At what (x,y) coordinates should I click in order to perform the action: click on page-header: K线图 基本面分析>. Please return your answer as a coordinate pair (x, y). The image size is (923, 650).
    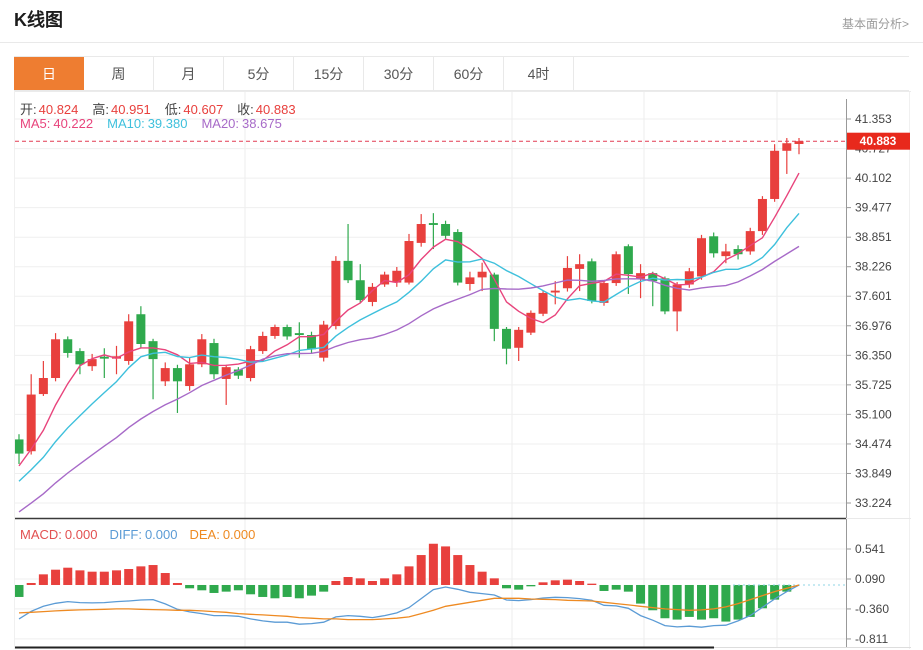
    Looking at the image, I should click on (461, 16).